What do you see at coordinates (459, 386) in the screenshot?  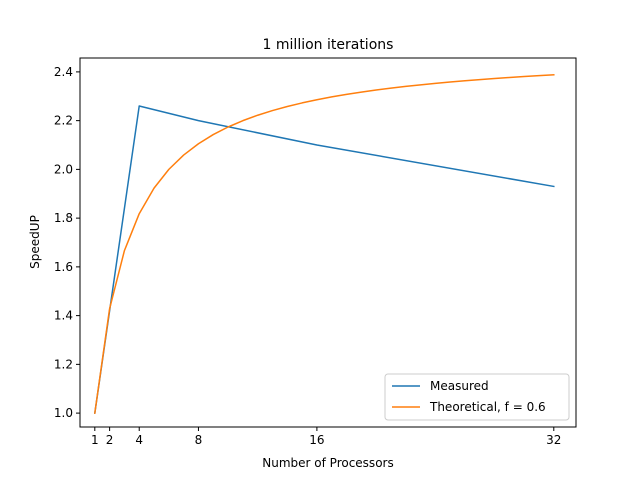 I see `legend-label-measured: Measured` at bounding box center [459, 386].